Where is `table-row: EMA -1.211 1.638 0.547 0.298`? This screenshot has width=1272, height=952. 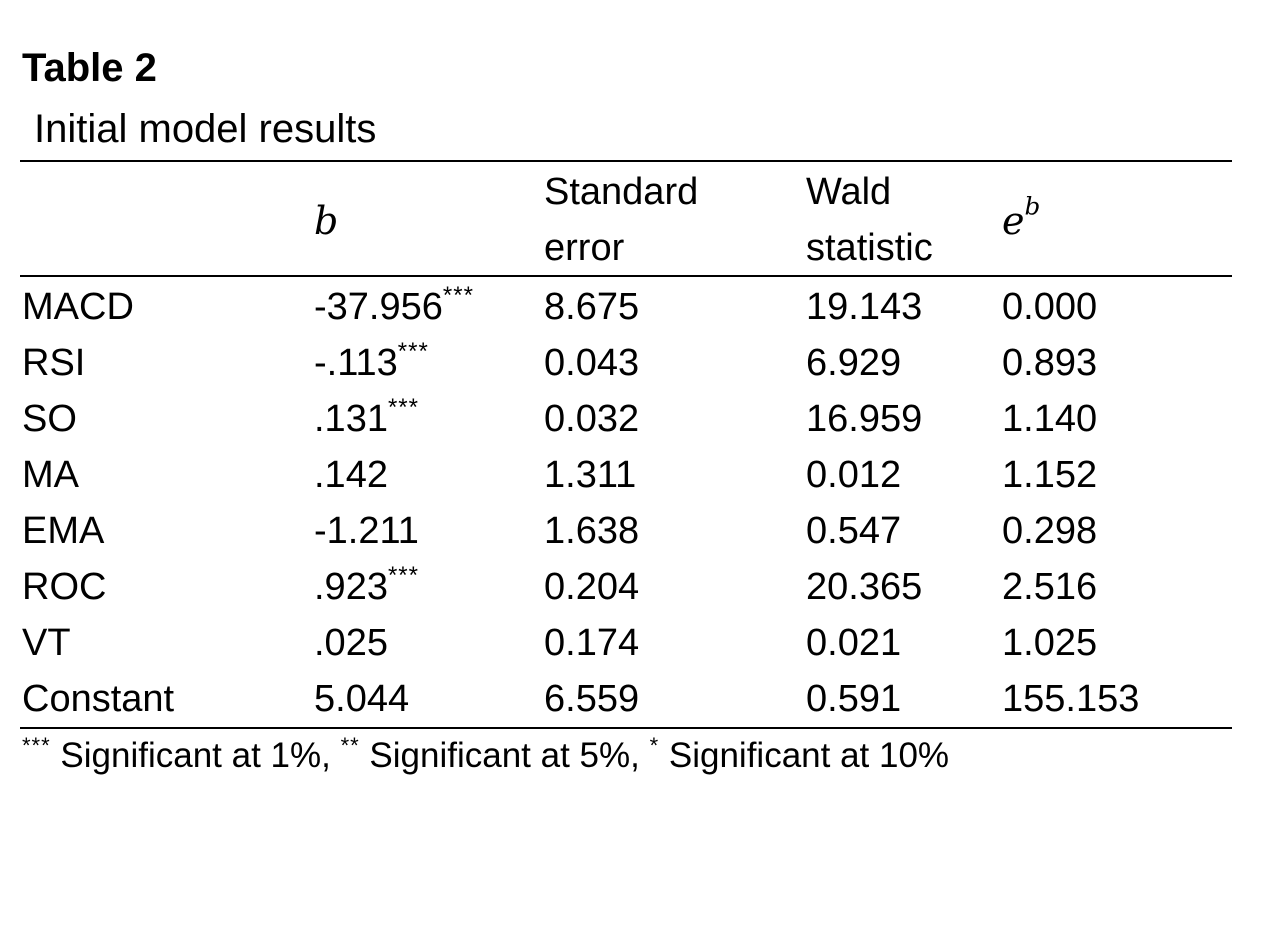 table-row: EMA -1.211 1.638 0.547 0.298 is located at coordinates (626, 531).